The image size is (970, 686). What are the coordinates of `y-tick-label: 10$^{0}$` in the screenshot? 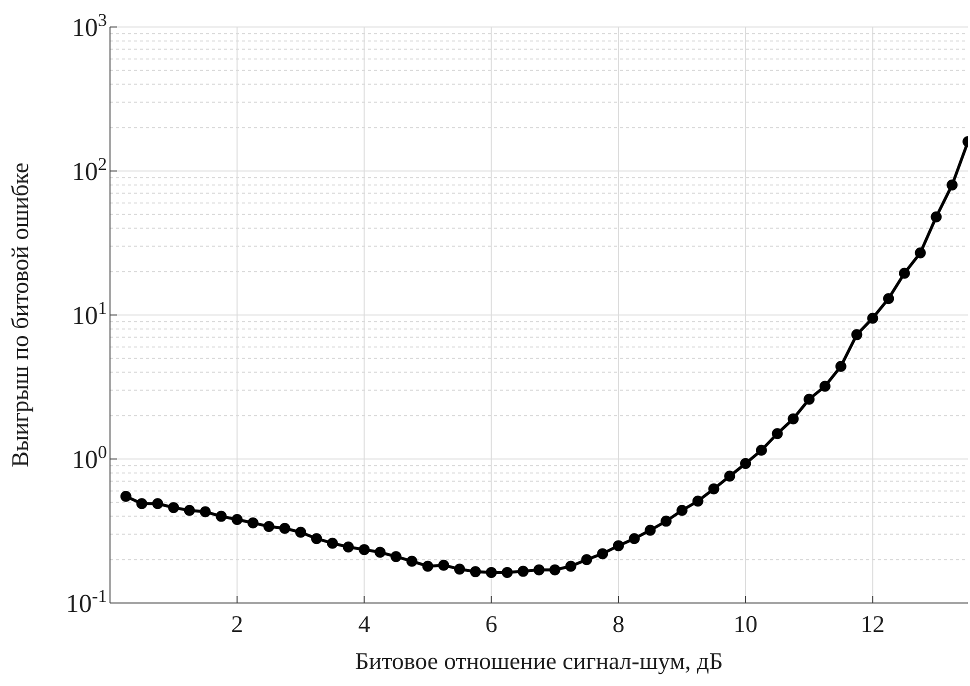 It's located at (89, 458).